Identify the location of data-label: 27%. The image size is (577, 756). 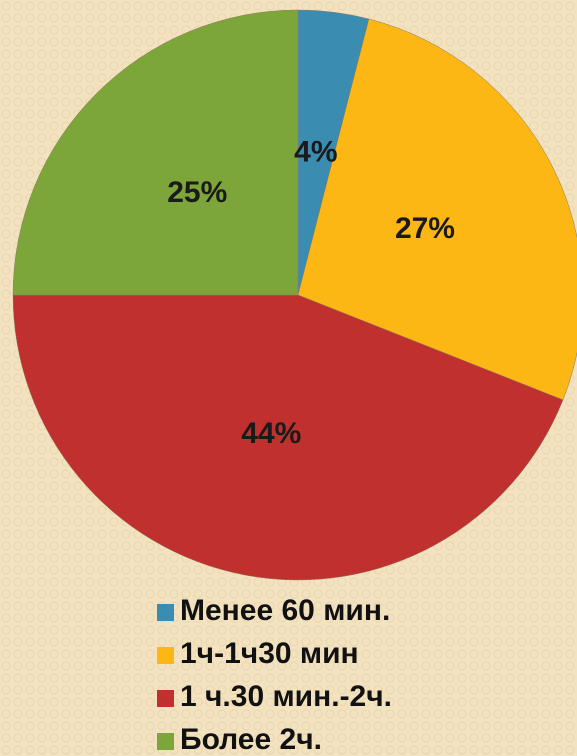
(425, 228).